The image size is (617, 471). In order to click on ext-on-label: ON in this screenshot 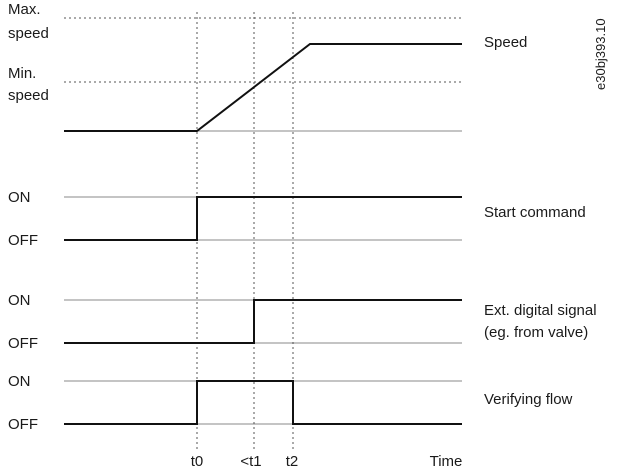, I will do `click(19, 300)`.